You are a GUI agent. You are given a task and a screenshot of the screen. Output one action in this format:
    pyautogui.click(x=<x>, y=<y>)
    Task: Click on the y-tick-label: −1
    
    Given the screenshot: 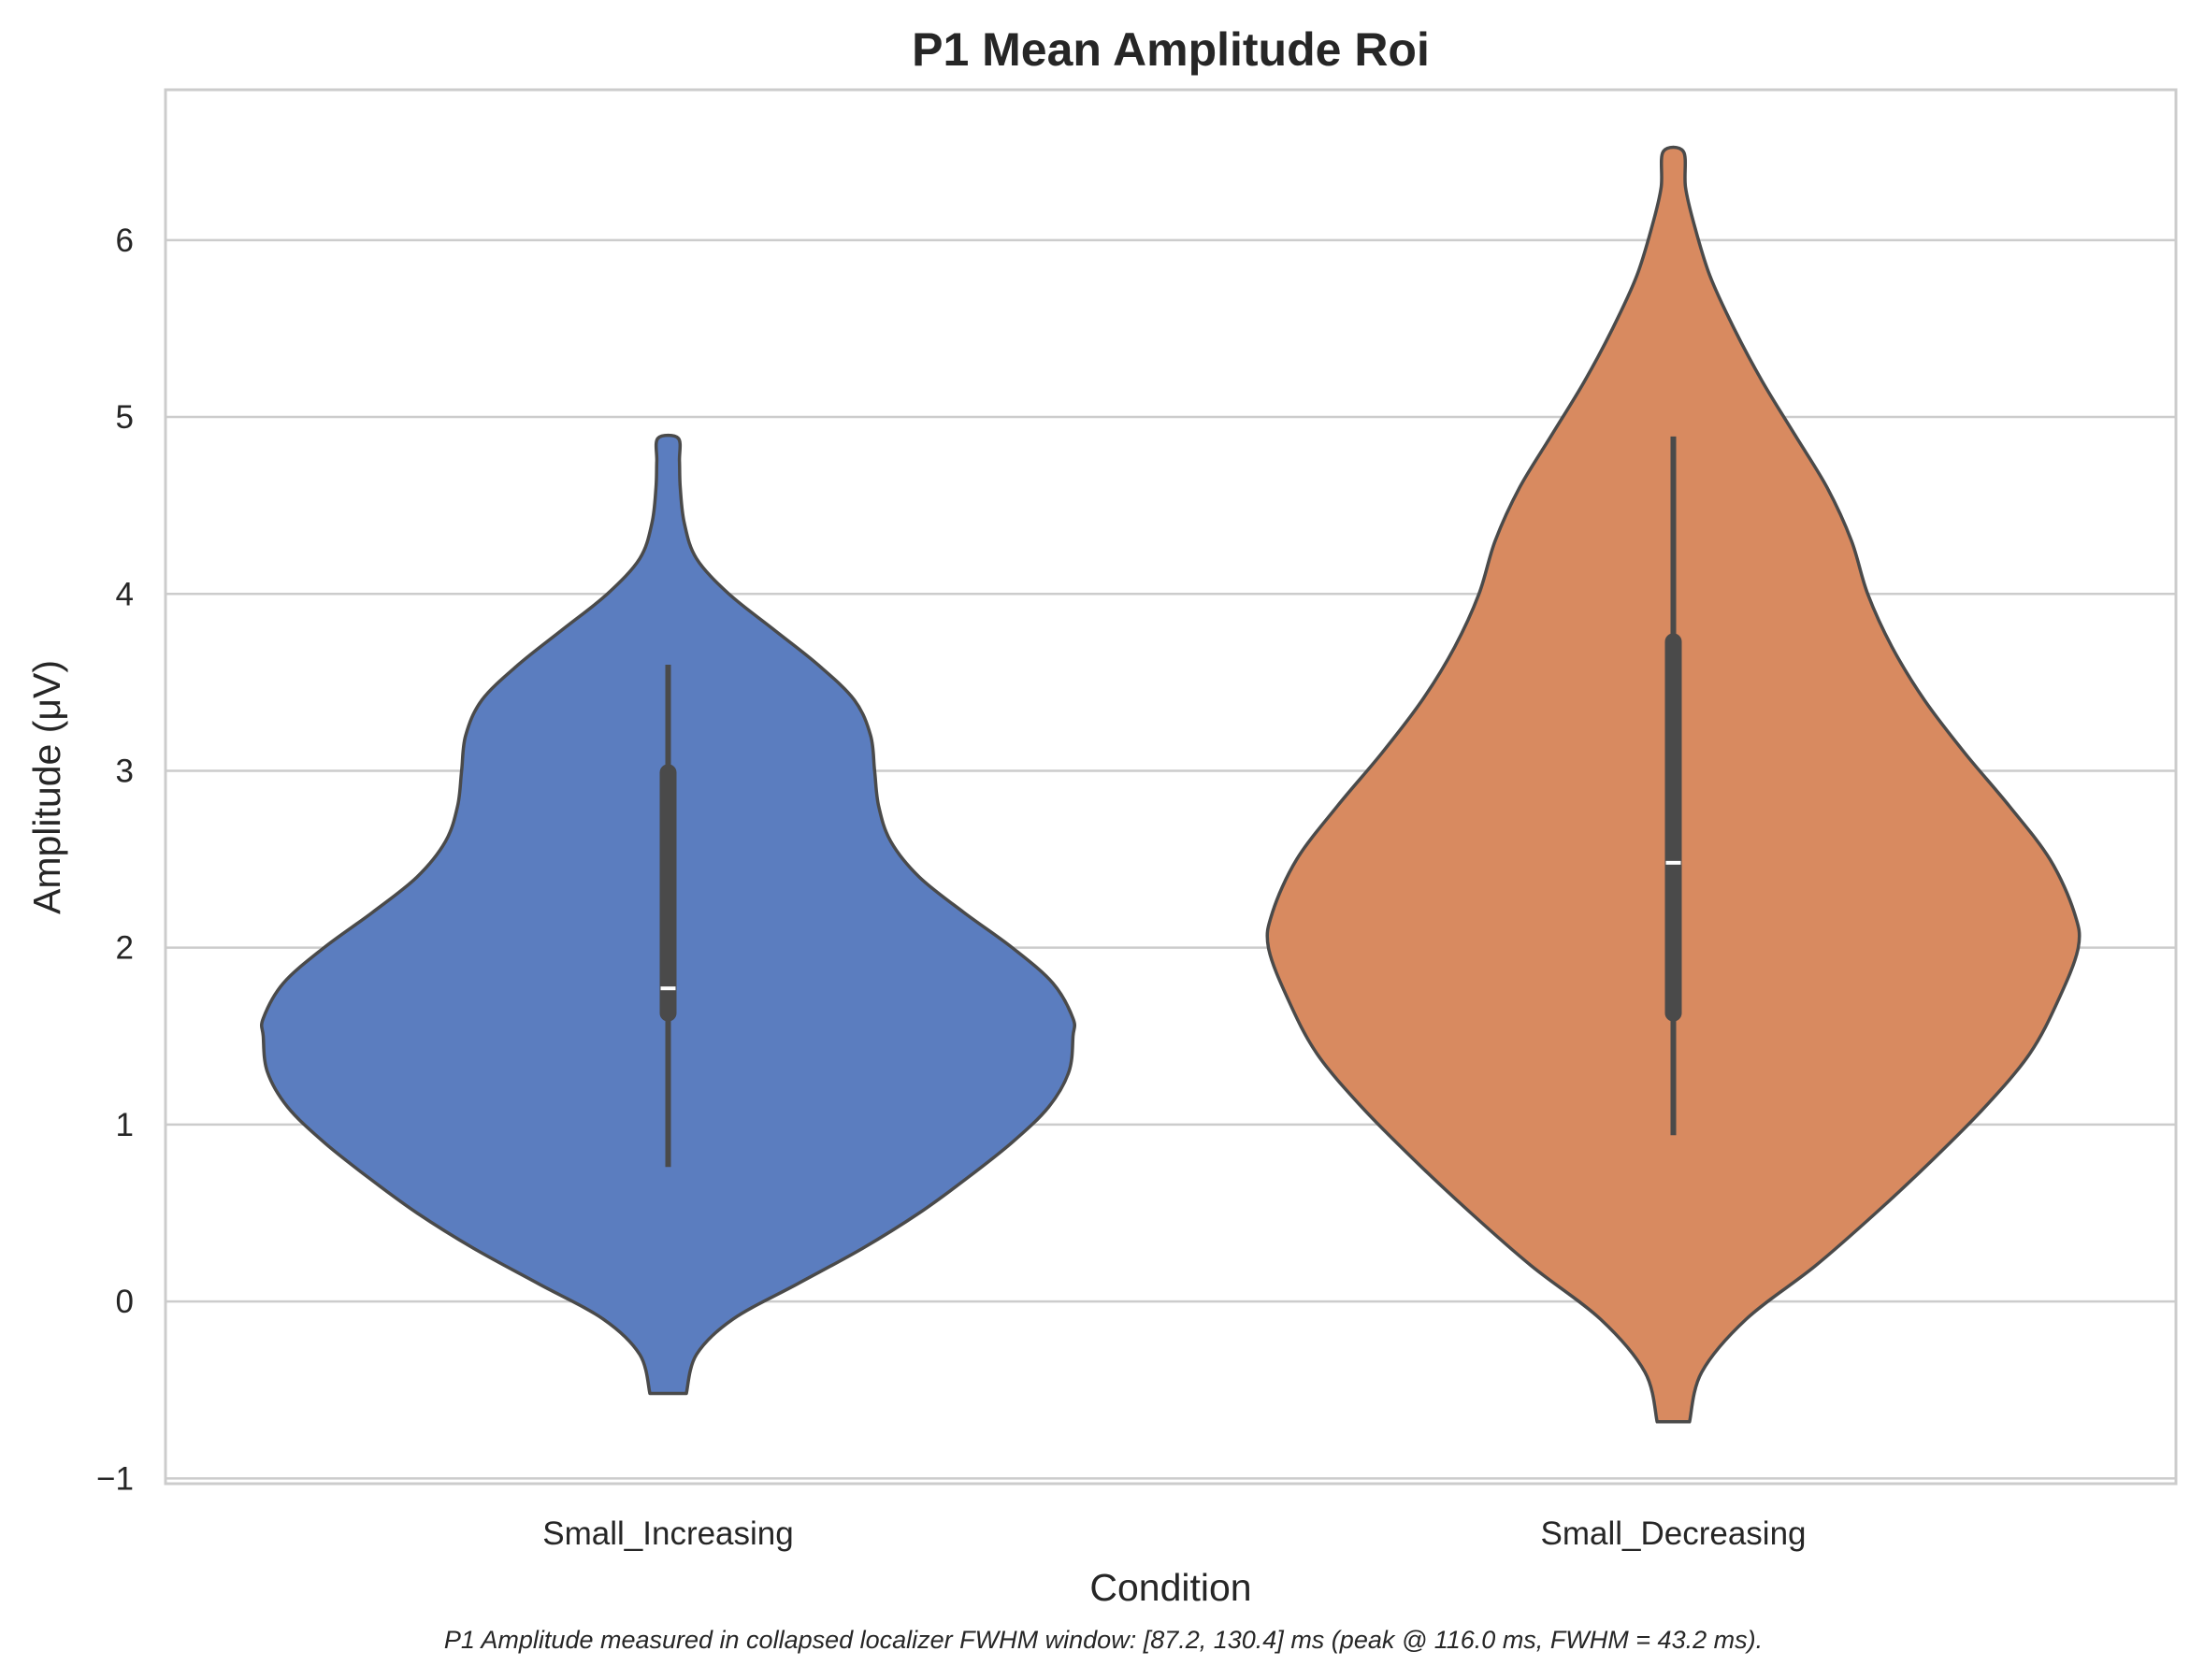 What is the action you would take?
    pyautogui.click(x=115, y=1478)
    